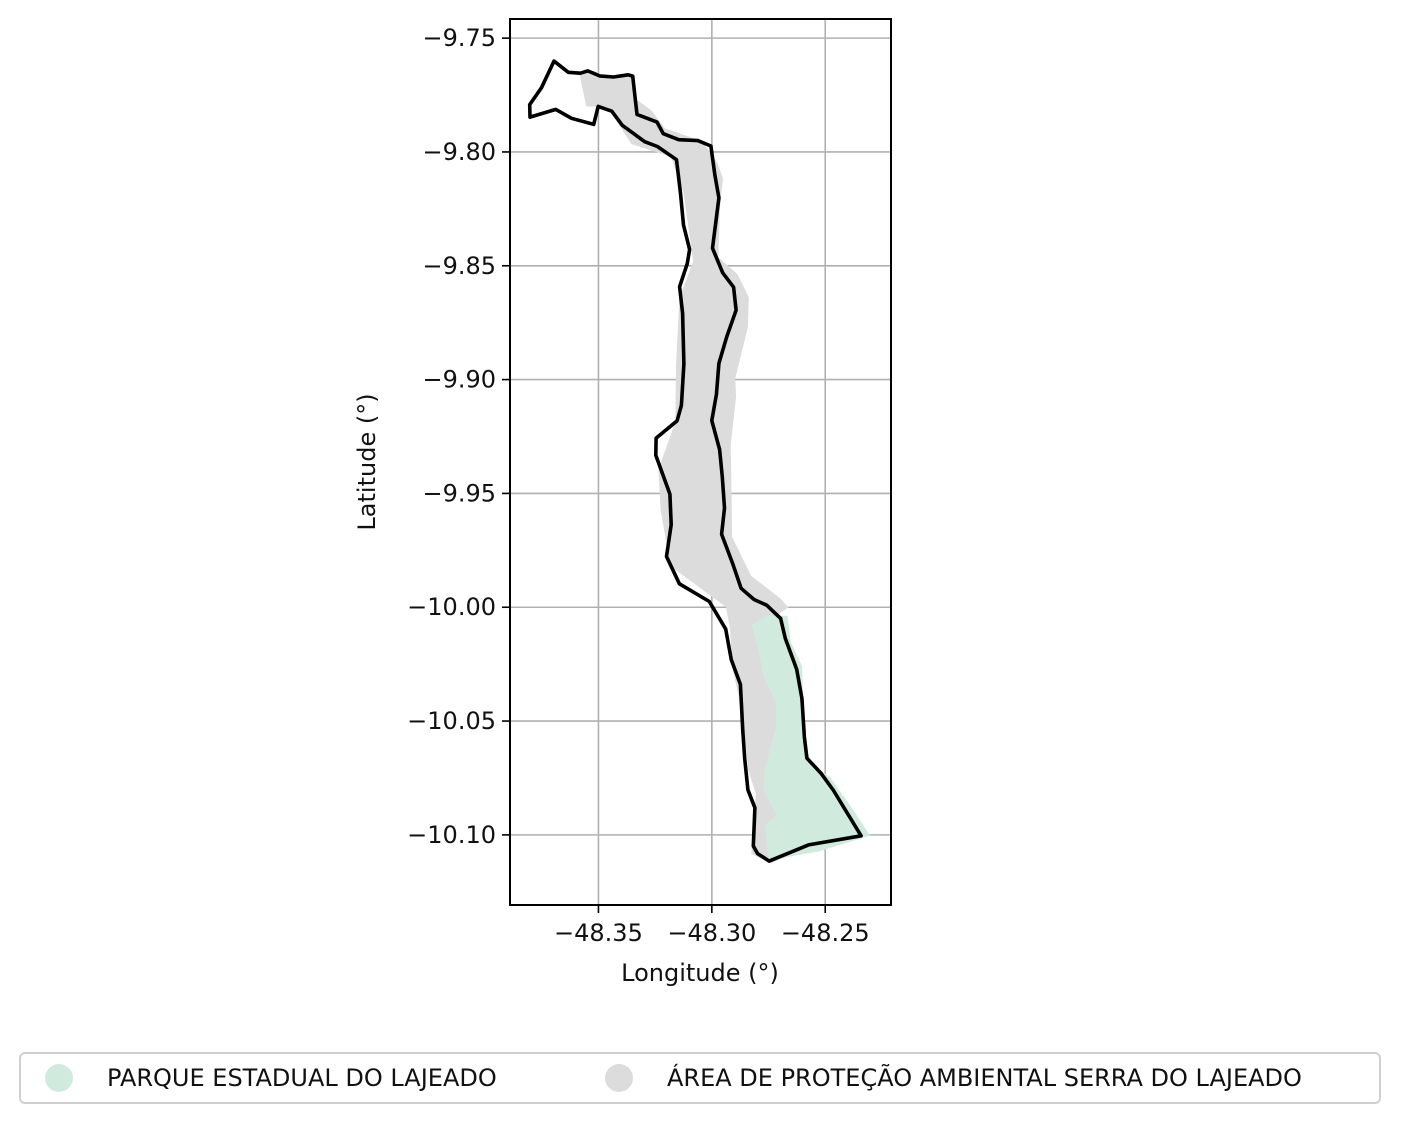  What do you see at coordinates (451, 607) in the screenshot?
I see `y-tick-label-5: −10.00` at bounding box center [451, 607].